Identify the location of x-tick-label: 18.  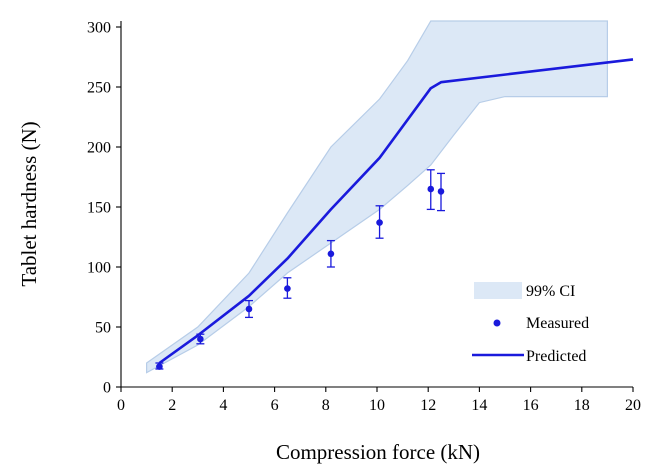
(582, 405).